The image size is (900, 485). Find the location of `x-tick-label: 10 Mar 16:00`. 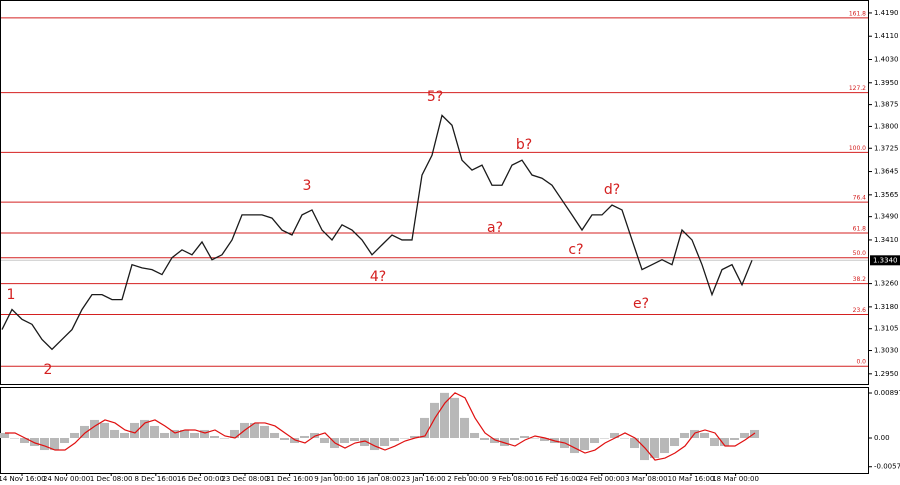

x-tick-label: 10 Mar 16:00 is located at coordinates (691, 479).